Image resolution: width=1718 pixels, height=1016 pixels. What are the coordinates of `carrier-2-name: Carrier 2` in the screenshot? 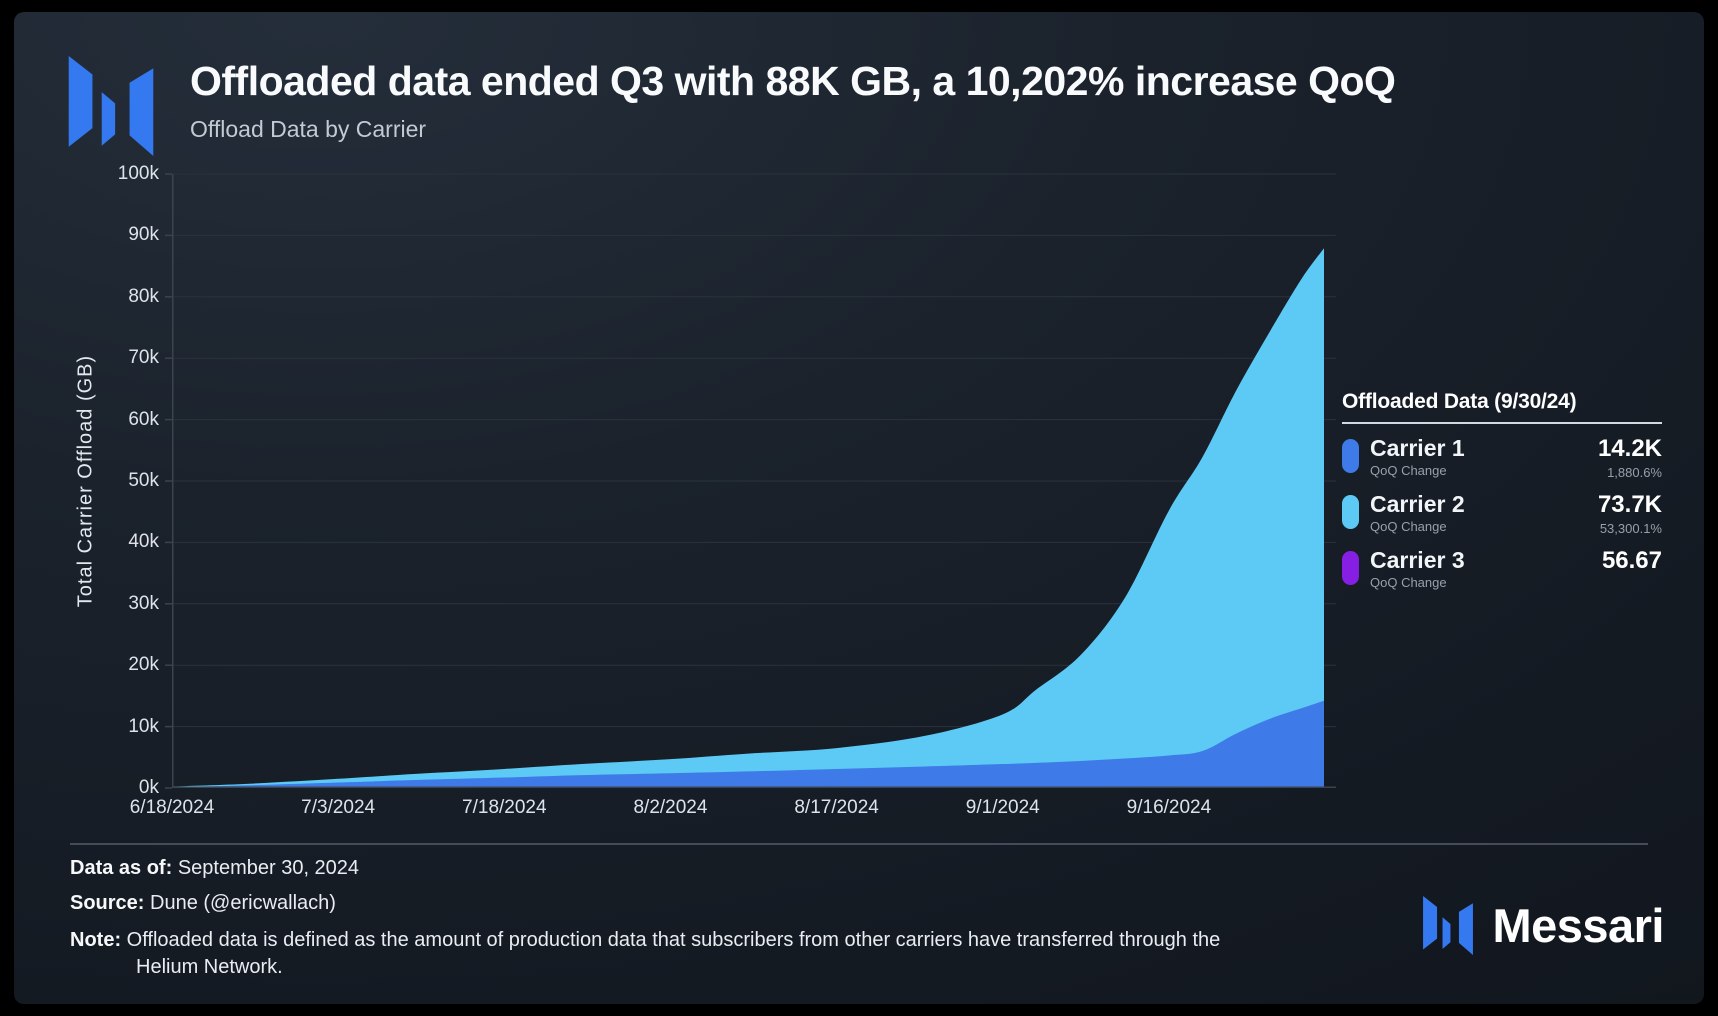 It's located at (1417, 504).